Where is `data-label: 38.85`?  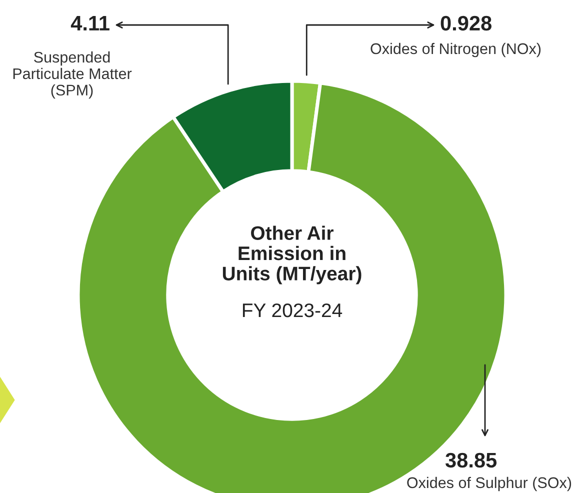 data-label: 38.85 is located at coordinates (471, 460).